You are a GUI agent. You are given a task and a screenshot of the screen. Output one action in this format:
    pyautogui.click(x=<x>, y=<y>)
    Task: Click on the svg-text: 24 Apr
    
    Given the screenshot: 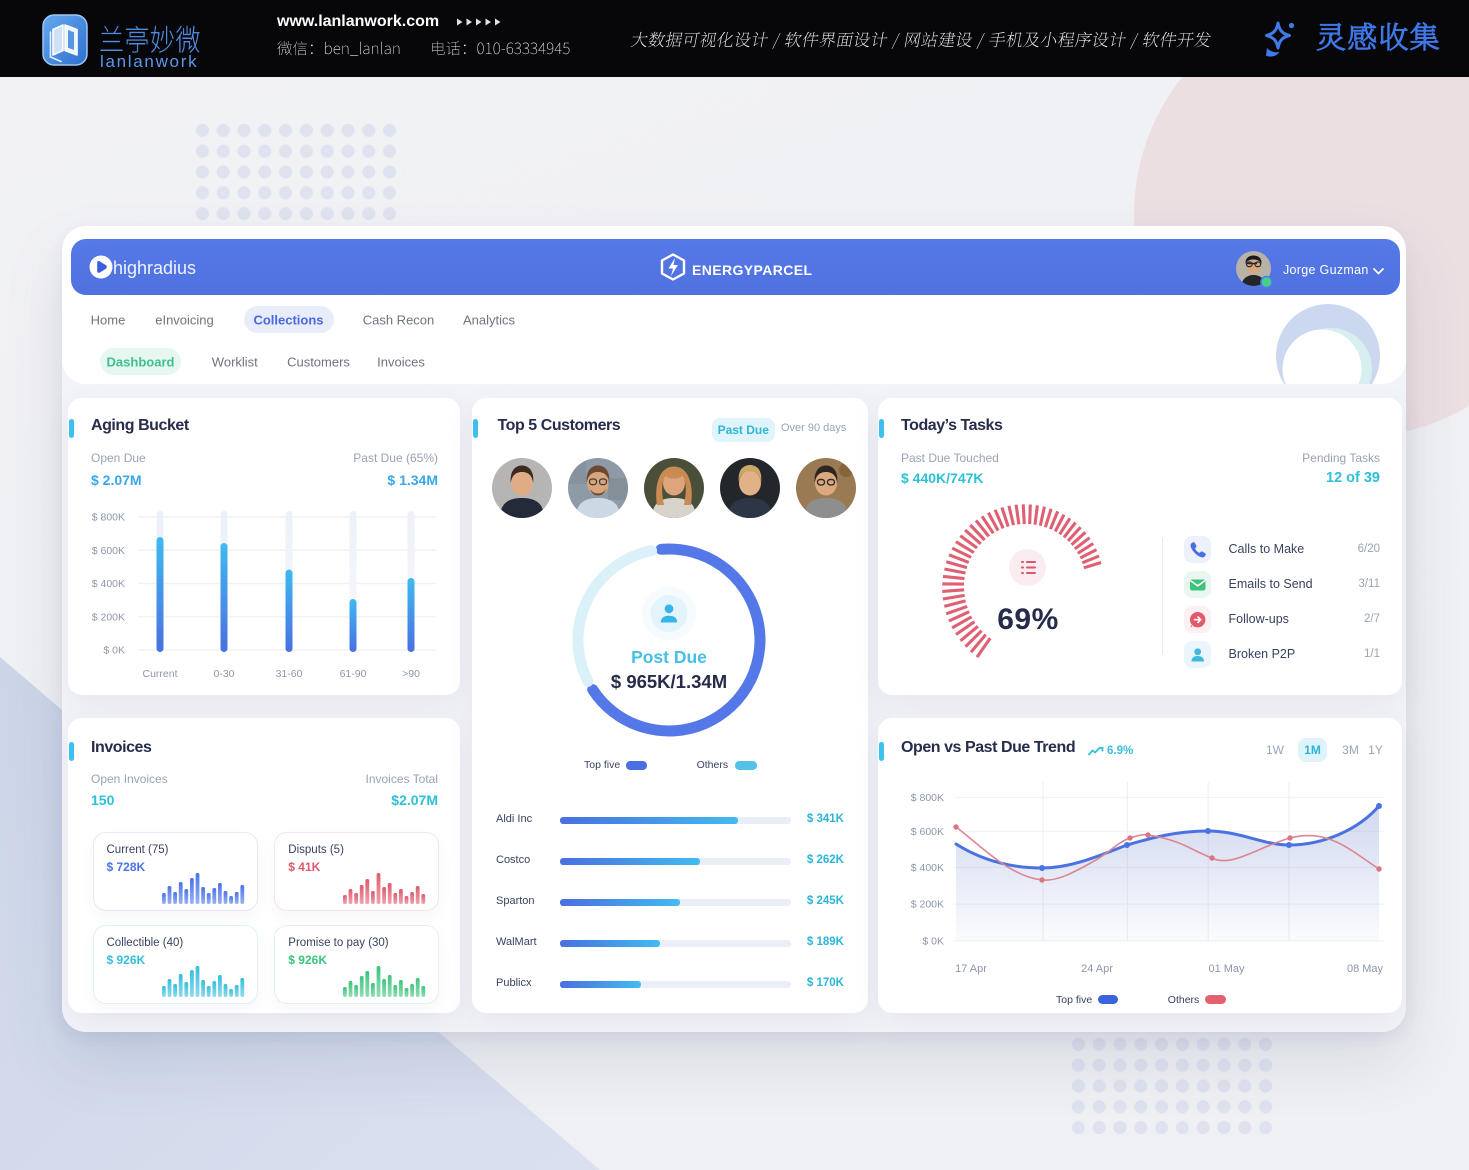 What is the action you would take?
    pyautogui.click(x=1097, y=969)
    